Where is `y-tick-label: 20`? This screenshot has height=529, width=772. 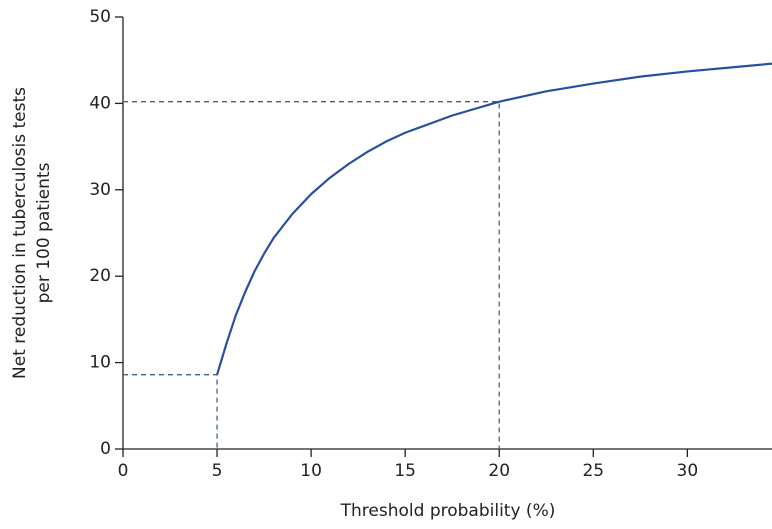
y-tick-label: 20 is located at coordinates (100, 276).